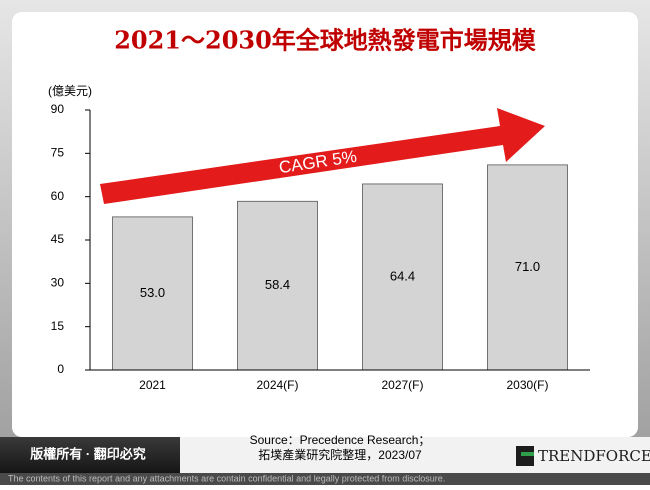 The image size is (650, 490). Describe the element at coordinates (58, 283) in the screenshot. I see `y-tick-label: 30` at that location.